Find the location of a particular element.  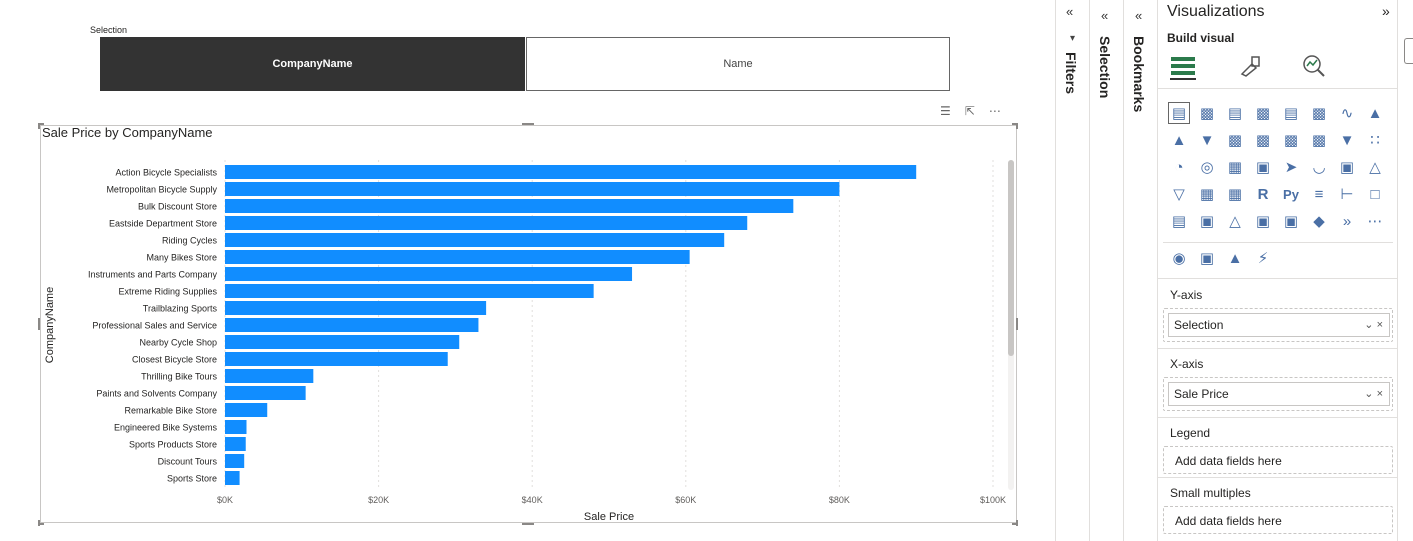

analytics-tab-icon is located at coordinates (1314, 67).